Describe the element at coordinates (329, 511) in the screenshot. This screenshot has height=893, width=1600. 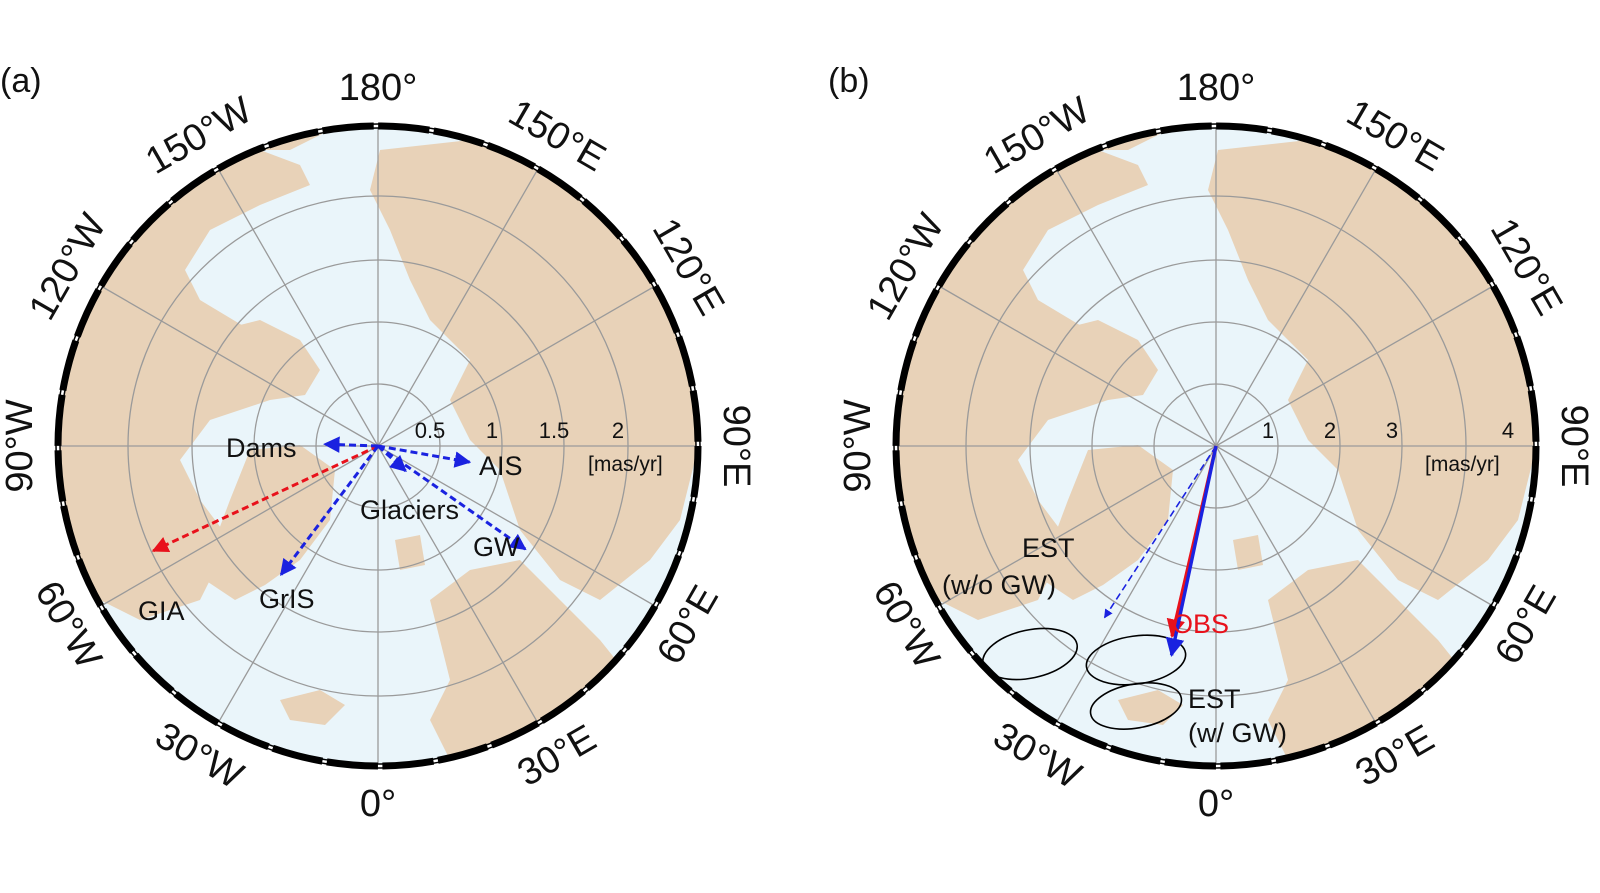
I see `vector-arrow-gris` at that location.